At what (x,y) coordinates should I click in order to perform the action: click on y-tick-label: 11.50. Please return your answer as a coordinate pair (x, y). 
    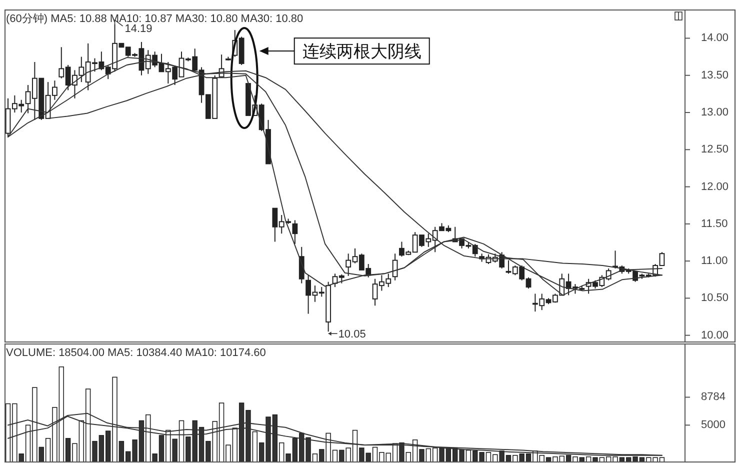
    Looking at the image, I should click on (714, 224).